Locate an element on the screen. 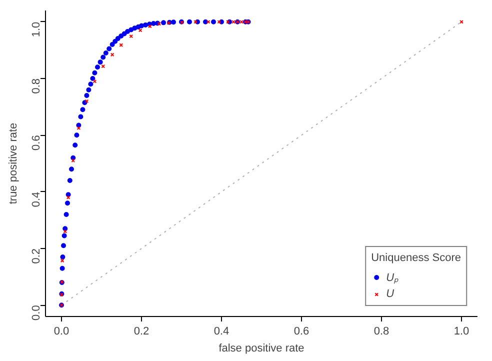  legend-label: Uₚ is located at coordinates (393, 277).